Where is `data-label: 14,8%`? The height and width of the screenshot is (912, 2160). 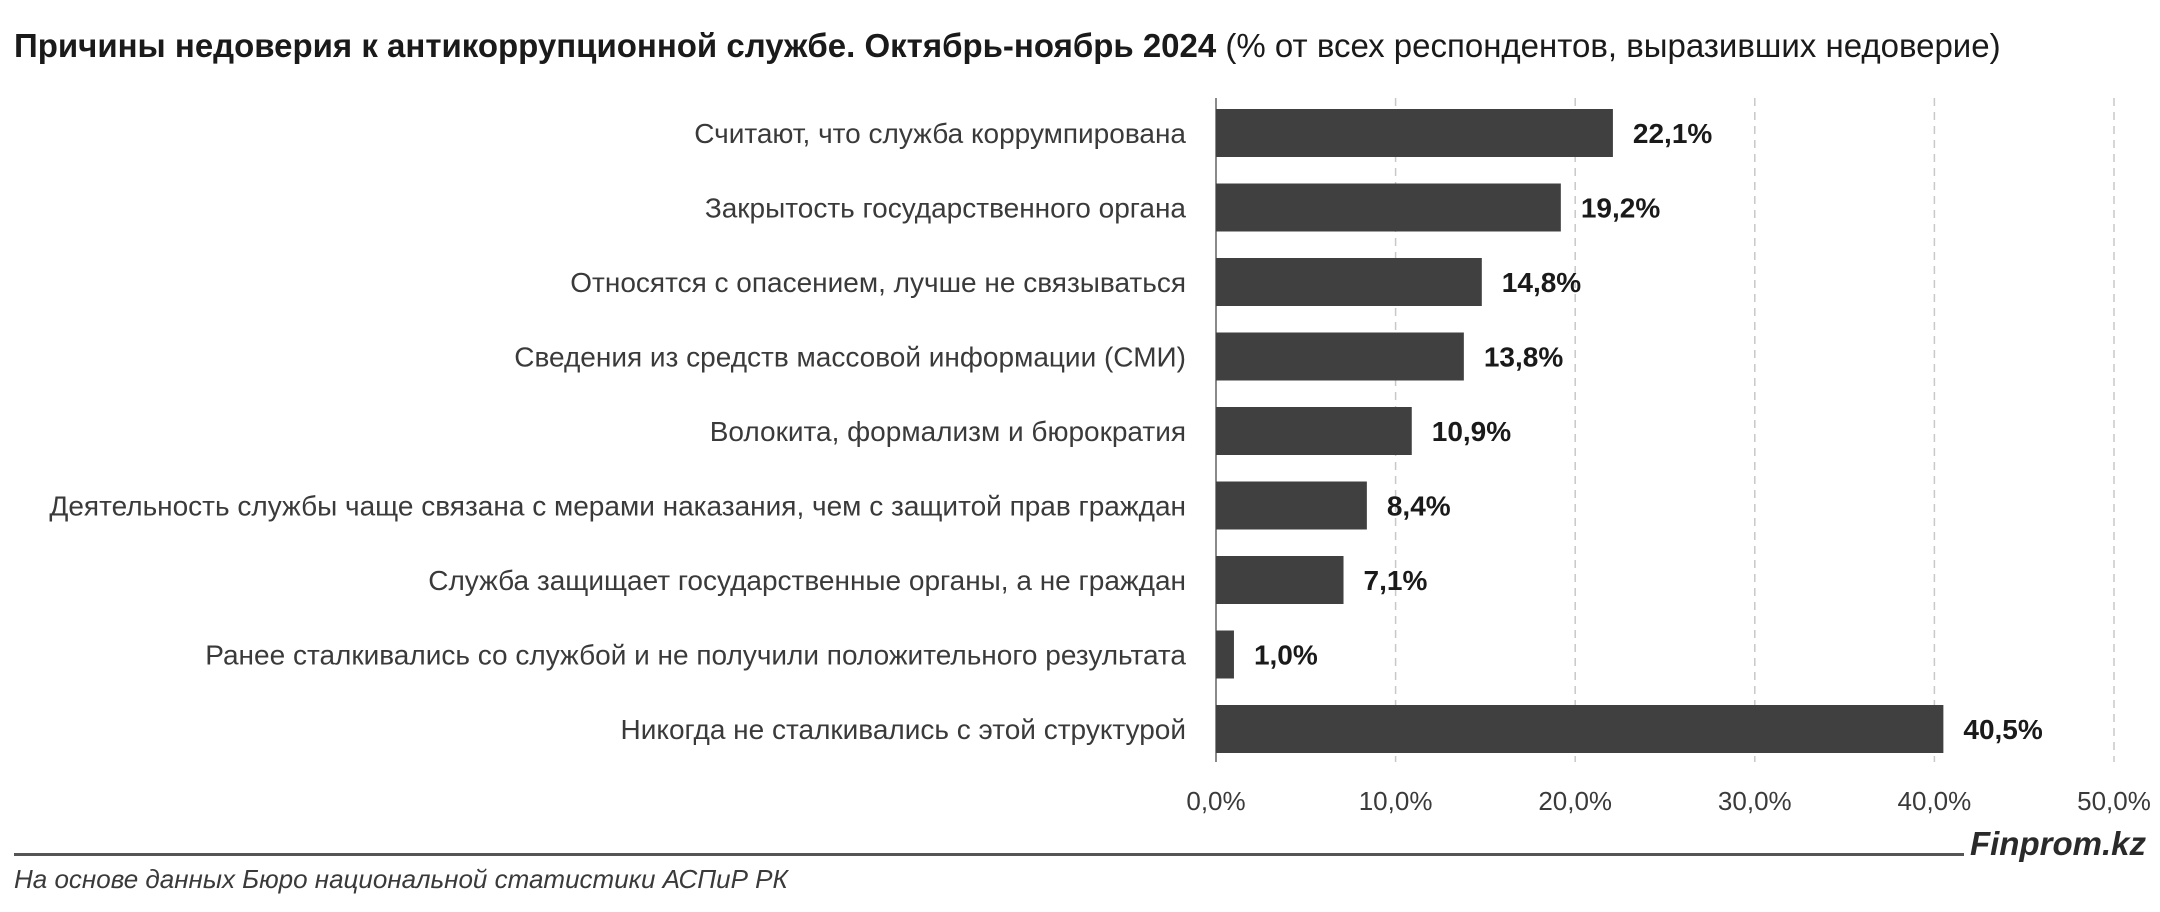
data-label: 14,8% is located at coordinates (1541, 282).